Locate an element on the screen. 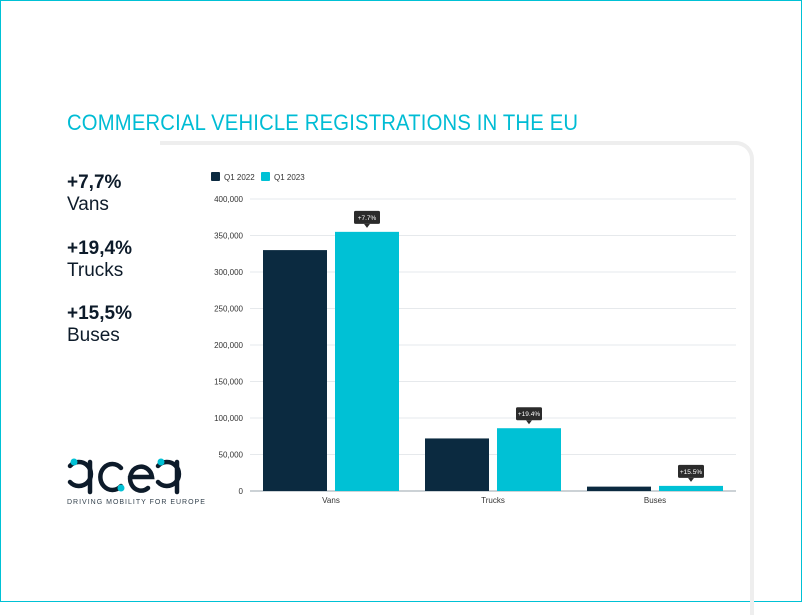  legend-label: Q1 2023 is located at coordinates (289, 177).